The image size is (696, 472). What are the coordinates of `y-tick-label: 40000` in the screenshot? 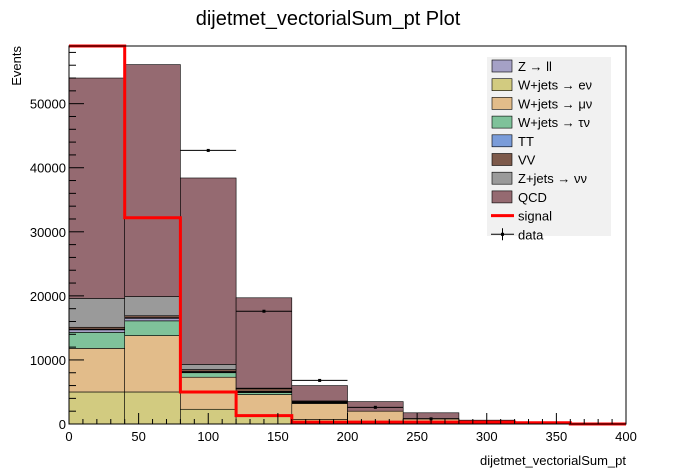 It's located at (48, 168).